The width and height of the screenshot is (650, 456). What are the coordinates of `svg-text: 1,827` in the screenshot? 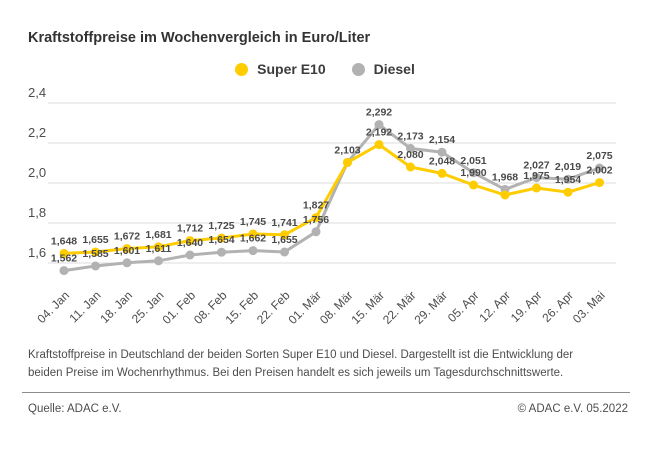 It's located at (316, 206).